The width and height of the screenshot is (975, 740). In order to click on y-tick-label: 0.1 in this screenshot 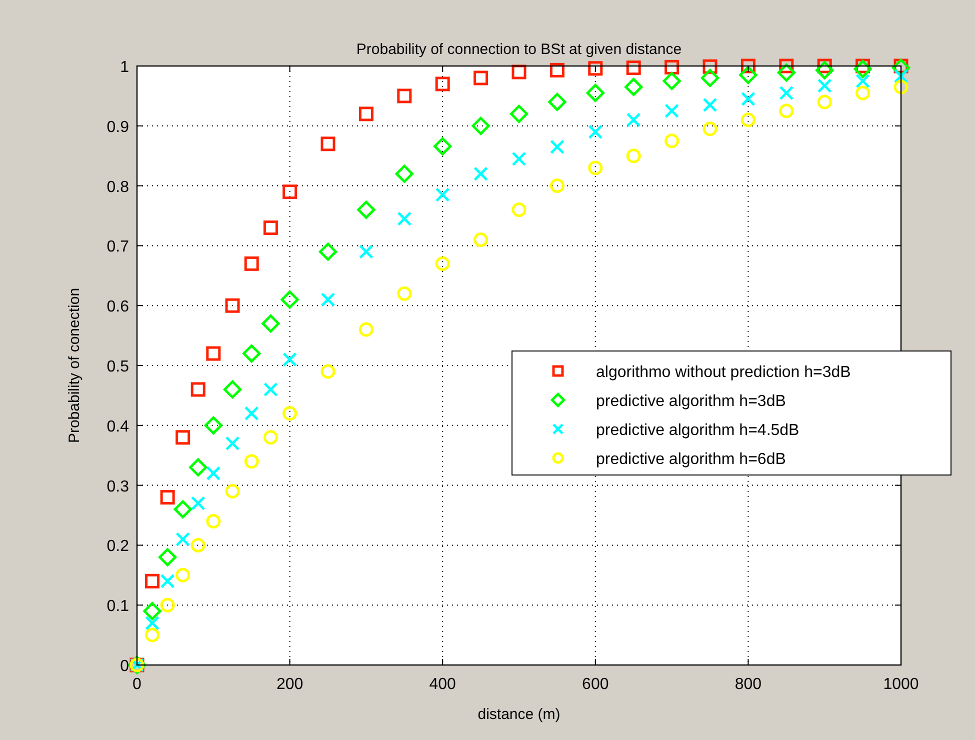, I will do `click(118, 607)`.